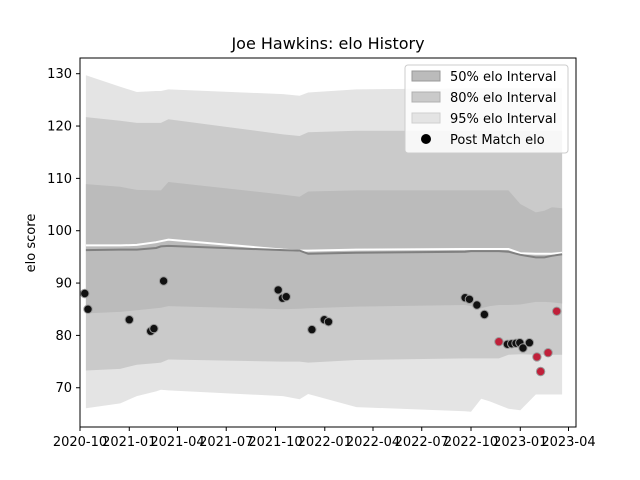 Image resolution: width=640 pixels, height=480 pixels. What do you see at coordinates (324, 251) in the screenshot?
I see `mean-elo-line` at bounding box center [324, 251].